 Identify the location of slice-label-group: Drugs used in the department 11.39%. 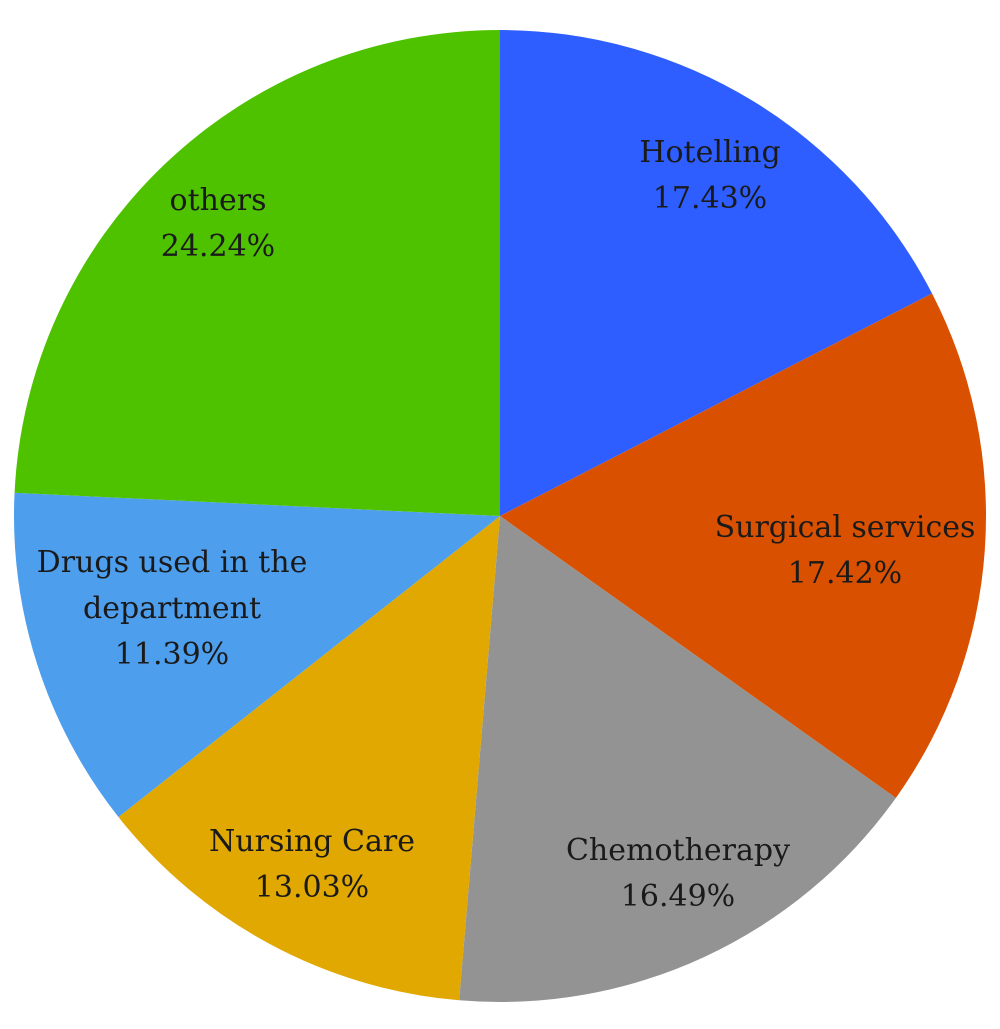
(172, 608).